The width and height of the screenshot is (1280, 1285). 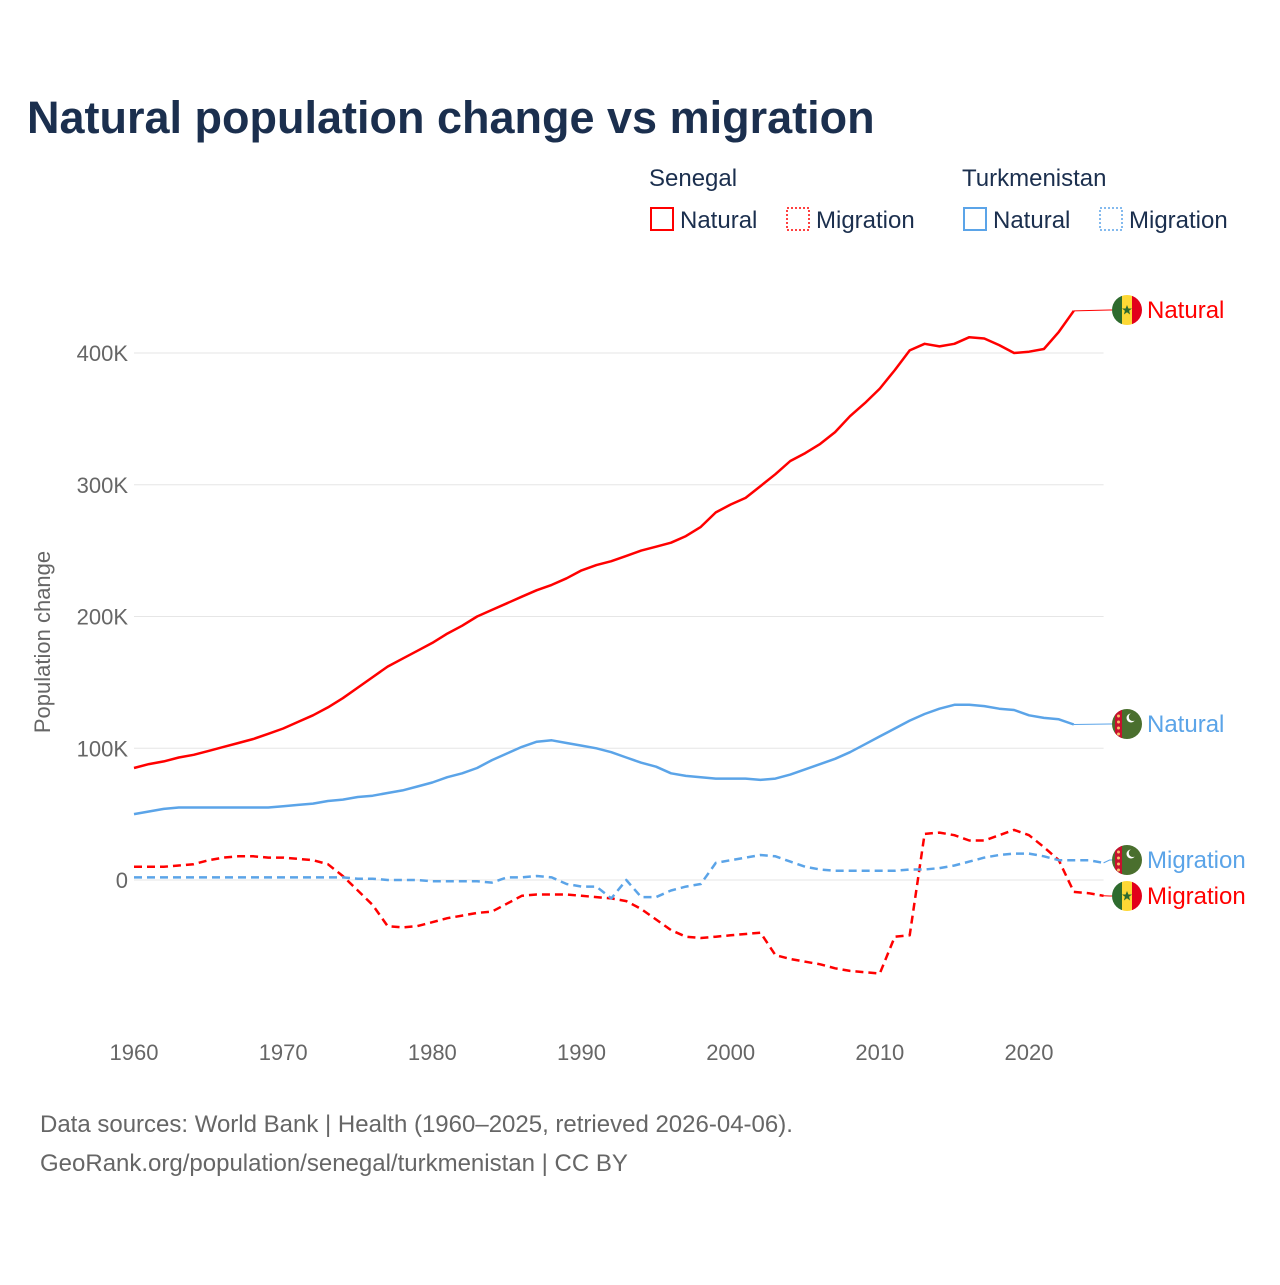 I want to click on end-label-turkmenistan-natural: Natural, so click(x=1185, y=724).